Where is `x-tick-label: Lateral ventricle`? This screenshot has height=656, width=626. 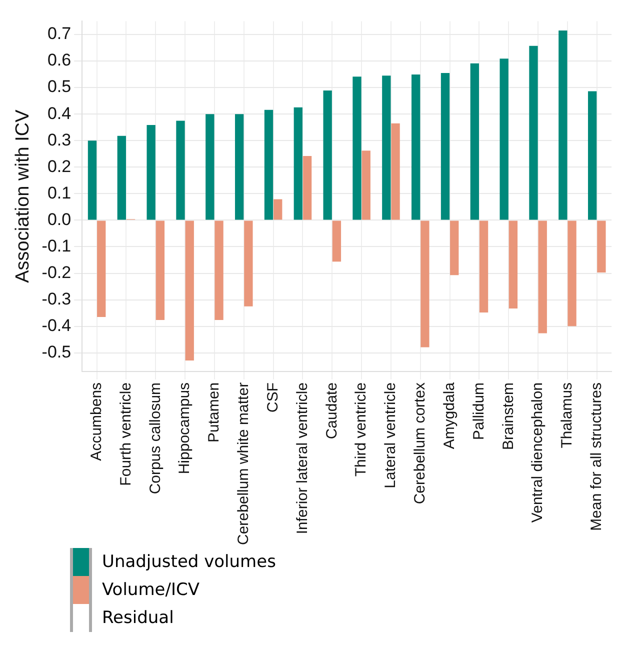 x-tick-label: Lateral ventricle is located at coordinates (391, 435).